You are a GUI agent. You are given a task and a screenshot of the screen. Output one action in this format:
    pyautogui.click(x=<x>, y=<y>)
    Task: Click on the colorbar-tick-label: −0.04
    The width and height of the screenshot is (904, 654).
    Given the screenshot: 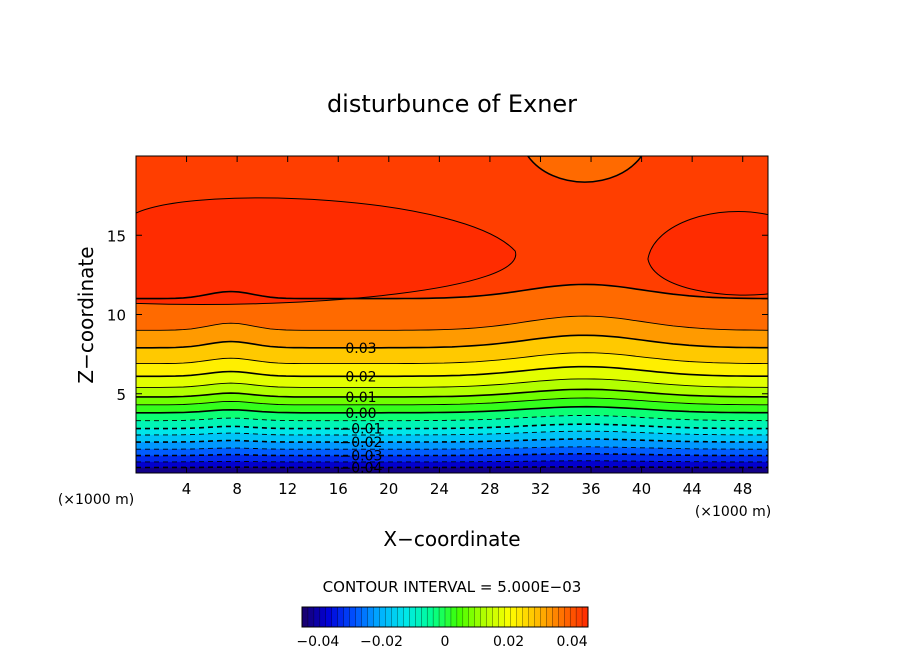 What is the action you would take?
    pyautogui.click(x=317, y=642)
    